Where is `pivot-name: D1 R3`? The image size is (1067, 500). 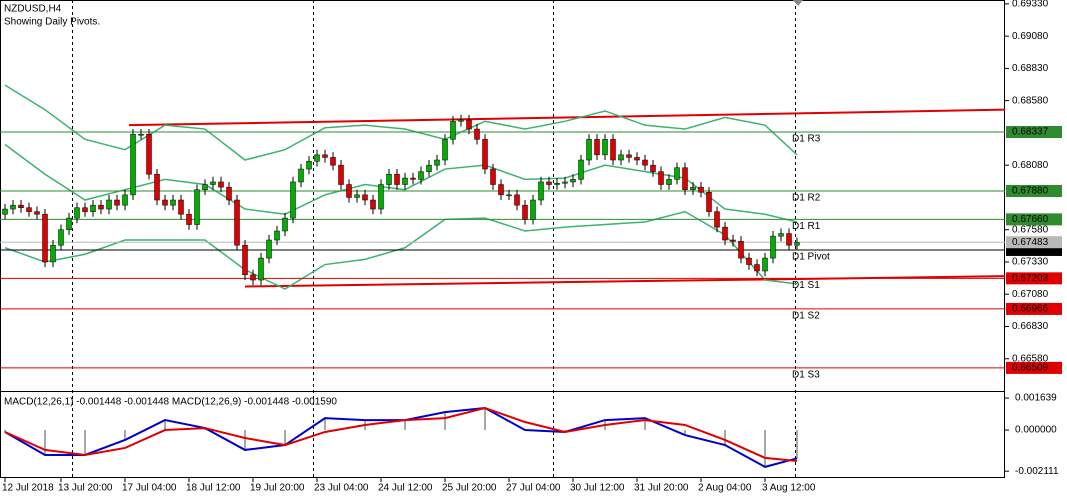
pivot-name: D1 R3 is located at coordinates (806, 139).